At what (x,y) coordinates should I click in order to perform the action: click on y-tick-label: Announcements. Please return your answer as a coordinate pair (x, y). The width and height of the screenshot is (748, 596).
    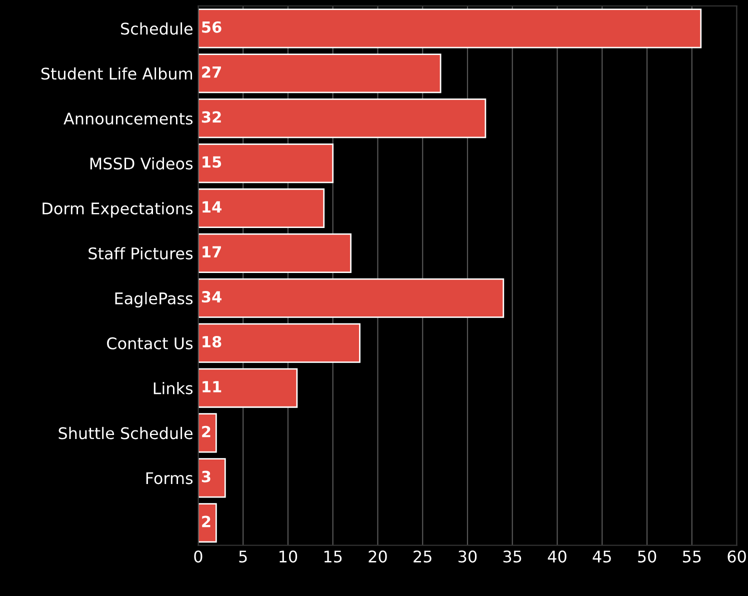
    Looking at the image, I should click on (128, 118).